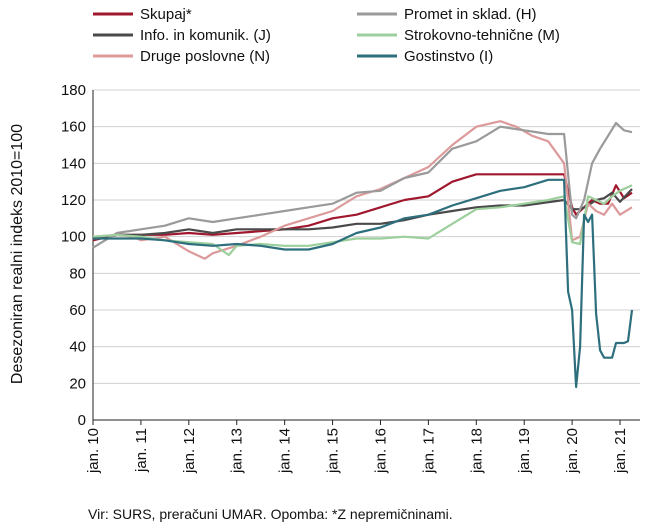 This screenshot has width=650, height=531. What do you see at coordinates (73, 200) in the screenshot?
I see `y-tick-label: 120` at bounding box center [73, 200].